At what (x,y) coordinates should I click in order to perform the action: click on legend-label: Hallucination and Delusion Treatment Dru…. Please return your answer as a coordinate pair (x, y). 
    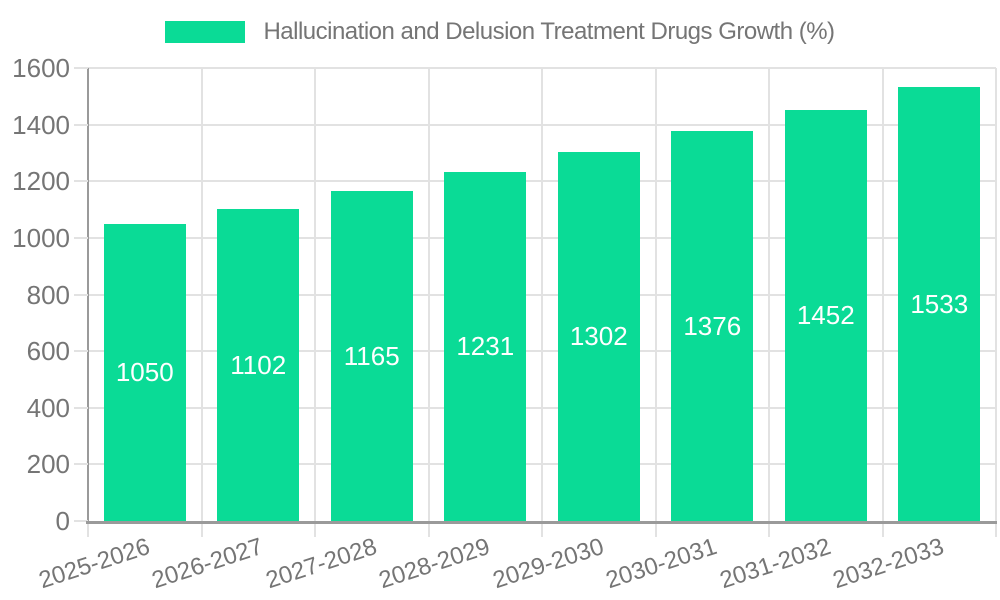
    Looking at the image, I should click on (549, 31).